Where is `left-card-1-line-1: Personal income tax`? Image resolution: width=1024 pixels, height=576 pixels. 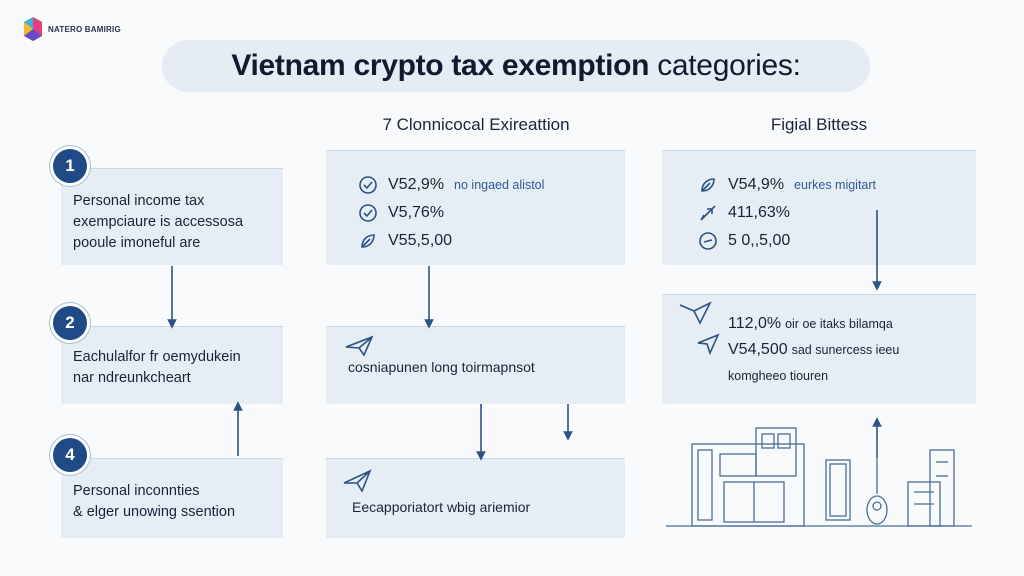
left-card-1-line-1: Personal income tax is located at coordinates (139, 201).